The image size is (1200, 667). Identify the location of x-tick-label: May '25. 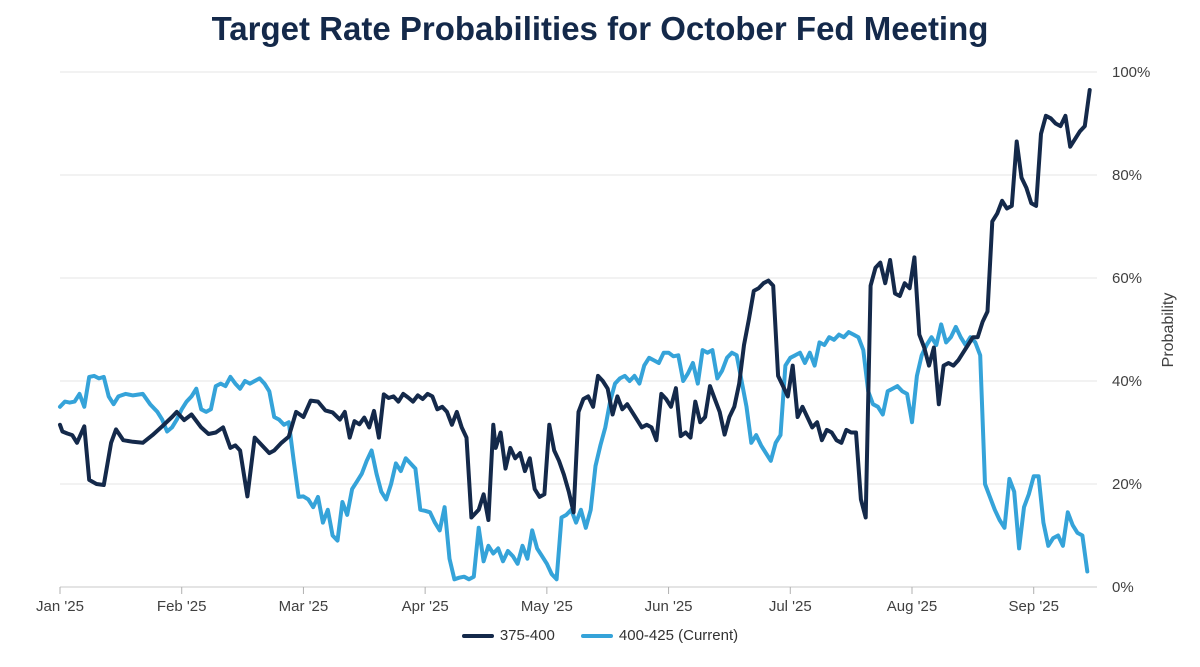
(547, 606).